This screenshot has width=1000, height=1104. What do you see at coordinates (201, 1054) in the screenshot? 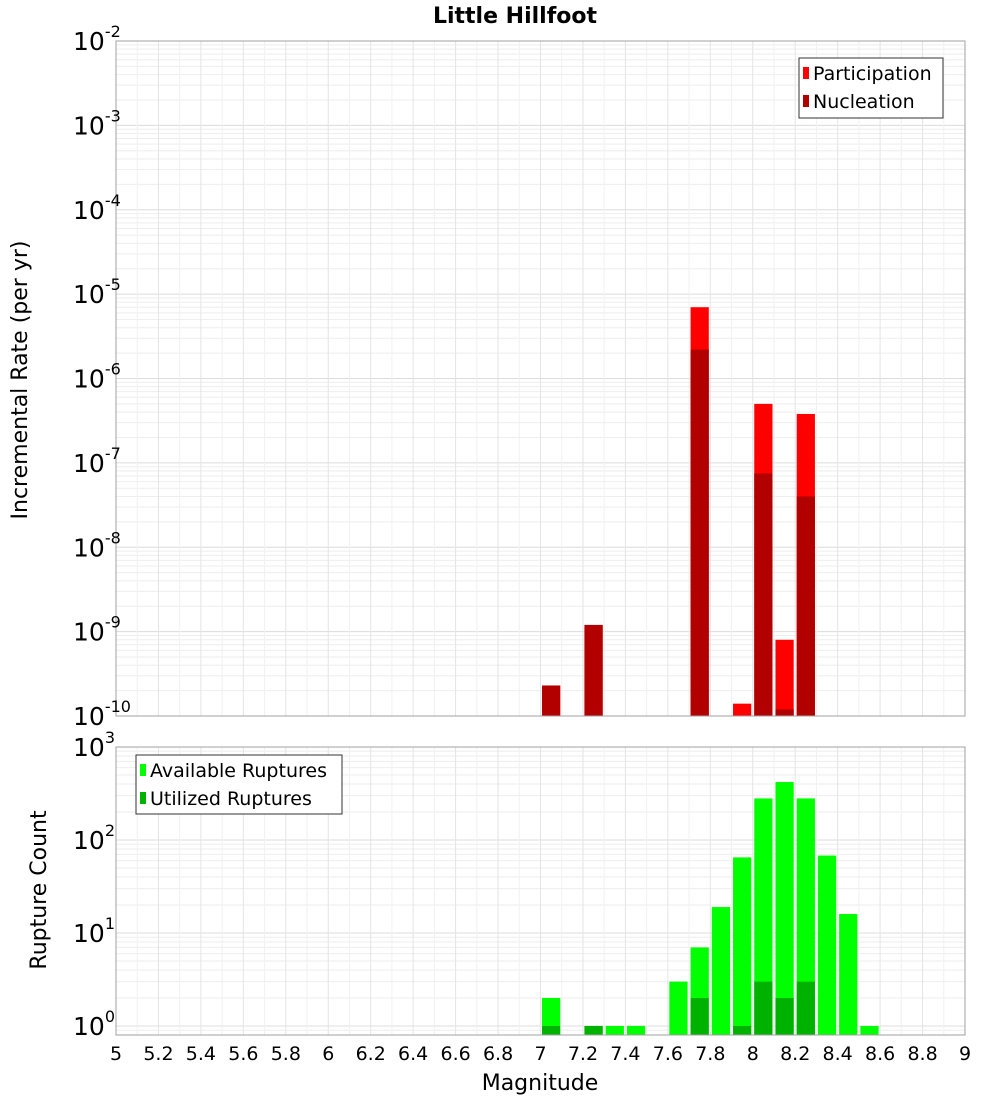
I see `x-tick-label: 5.4` at bounding box center [201, 1054].